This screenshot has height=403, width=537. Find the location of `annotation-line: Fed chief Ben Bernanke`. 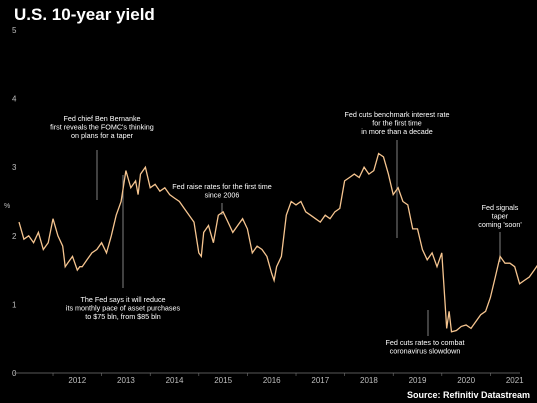

annotation-line: Fed chief Ben Bernanke is located at coordinates (101, 118).